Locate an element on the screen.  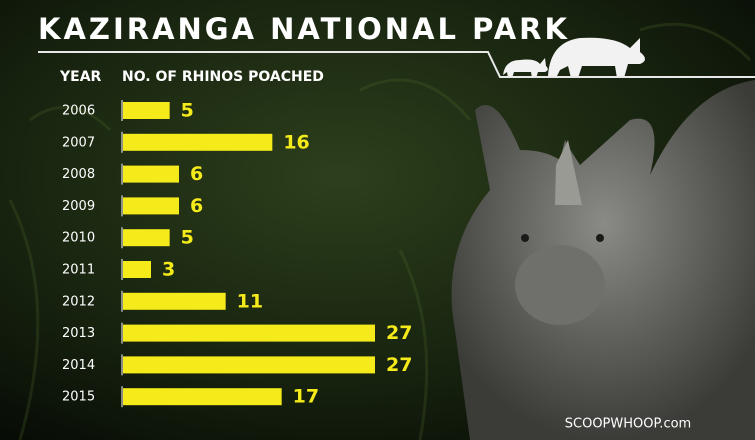
category-label: 2011 is located at coordinates (78, 270).